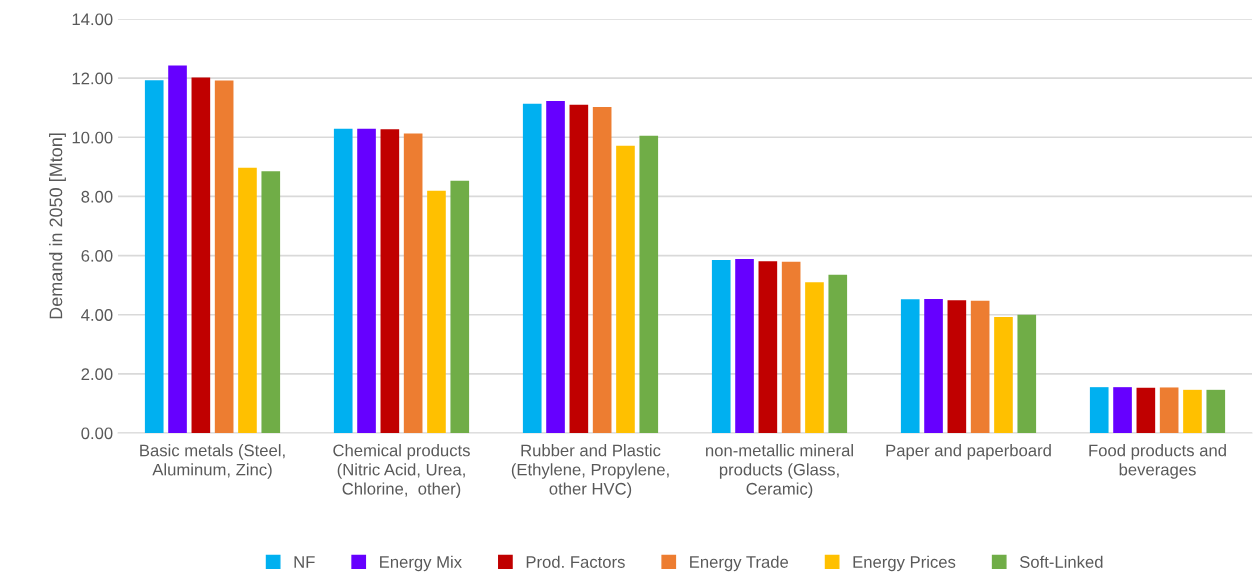 The image size is (1255, 581). What do you see at coordinates (575, 561) in the screenshot?
I see `legend-label: Prod. Factors` at bounding box center [575, 561].